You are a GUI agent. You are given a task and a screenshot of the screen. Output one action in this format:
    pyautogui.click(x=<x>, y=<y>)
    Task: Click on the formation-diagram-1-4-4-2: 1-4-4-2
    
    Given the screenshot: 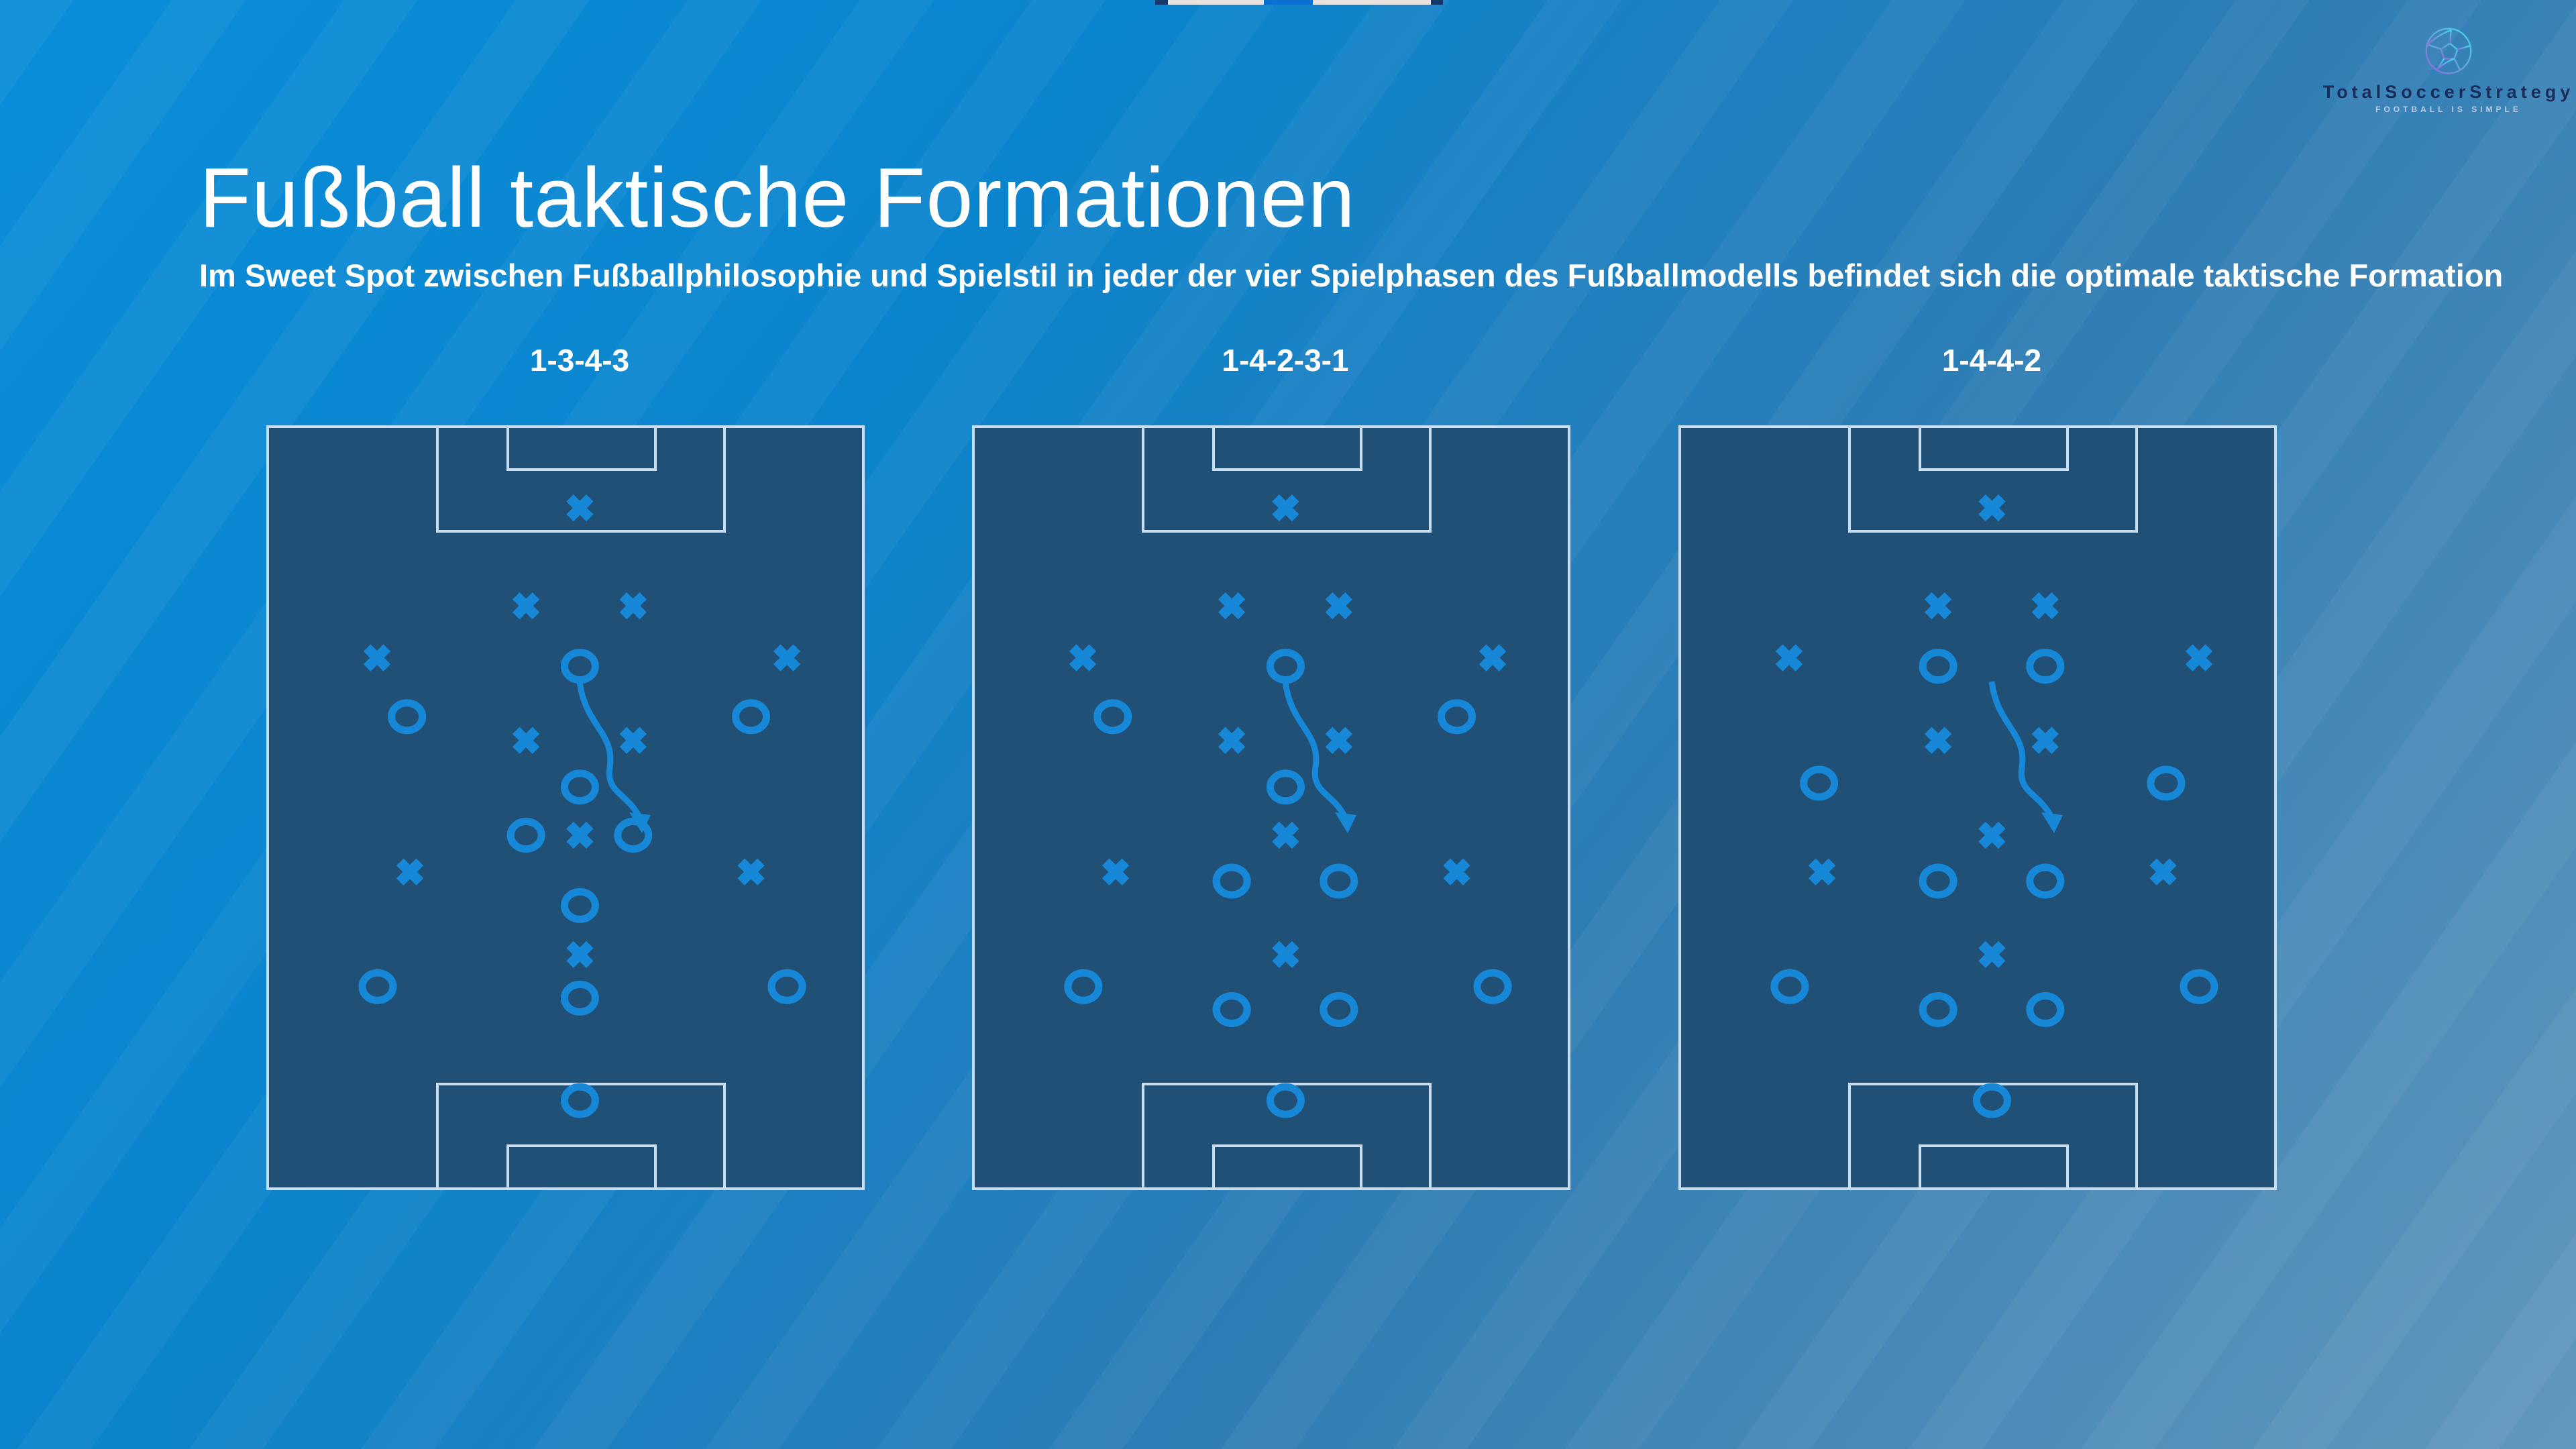 What is the action you would take?
    pyautogui.click(x=1977, y=766)
    